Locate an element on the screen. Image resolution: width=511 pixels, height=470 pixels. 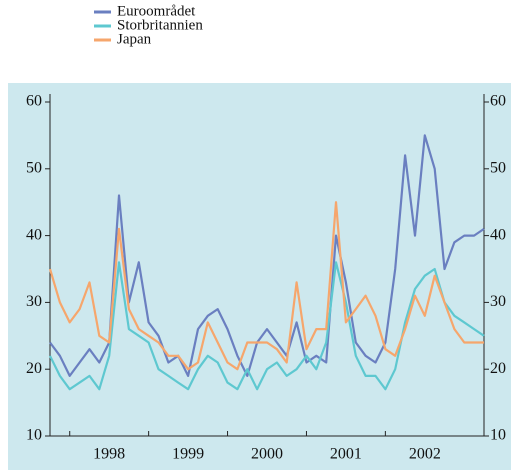
y2-tick-label: 50 is located at coordinates (498, 167).